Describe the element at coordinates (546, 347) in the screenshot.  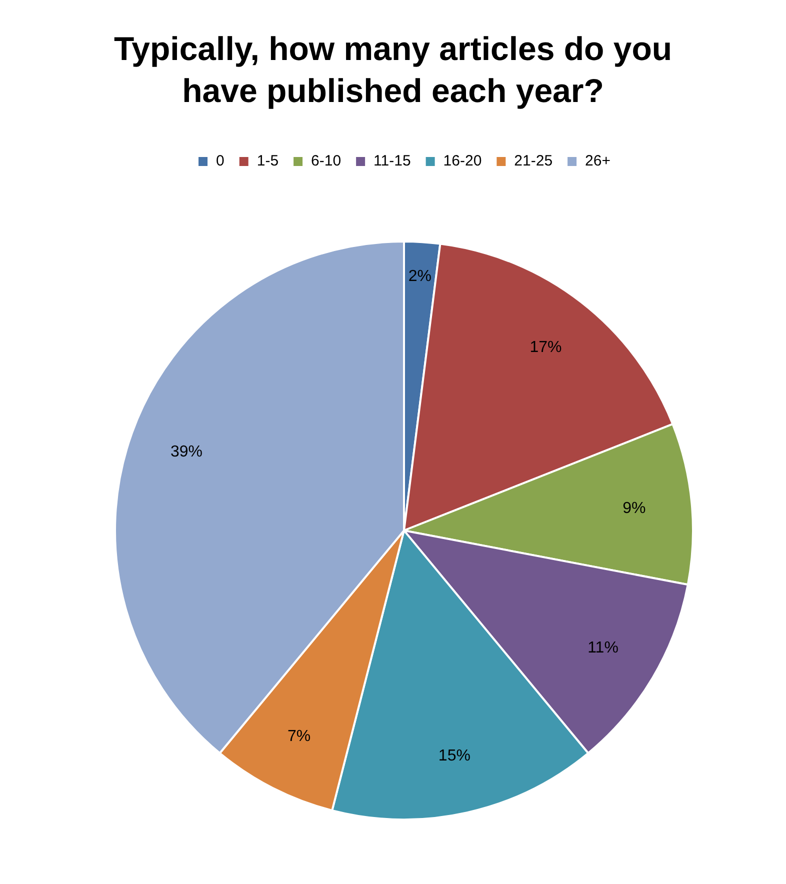
I see `data-label: 17%` at that location.